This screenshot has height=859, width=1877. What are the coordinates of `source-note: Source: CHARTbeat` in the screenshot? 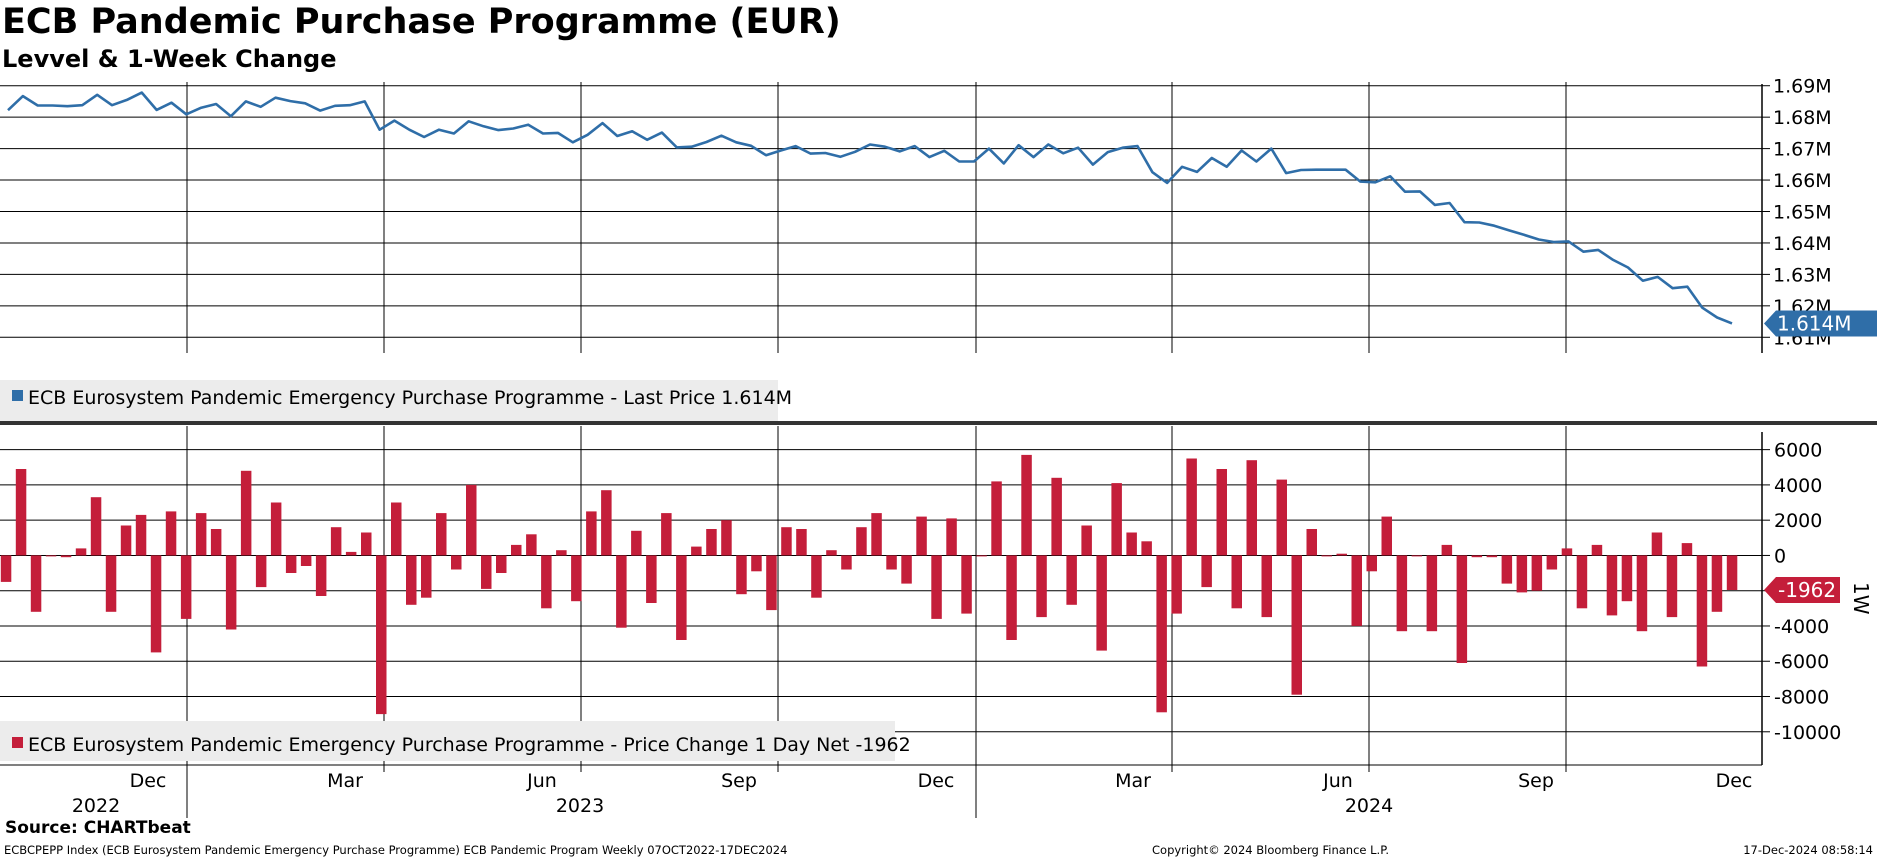 It's located at (98, 828).